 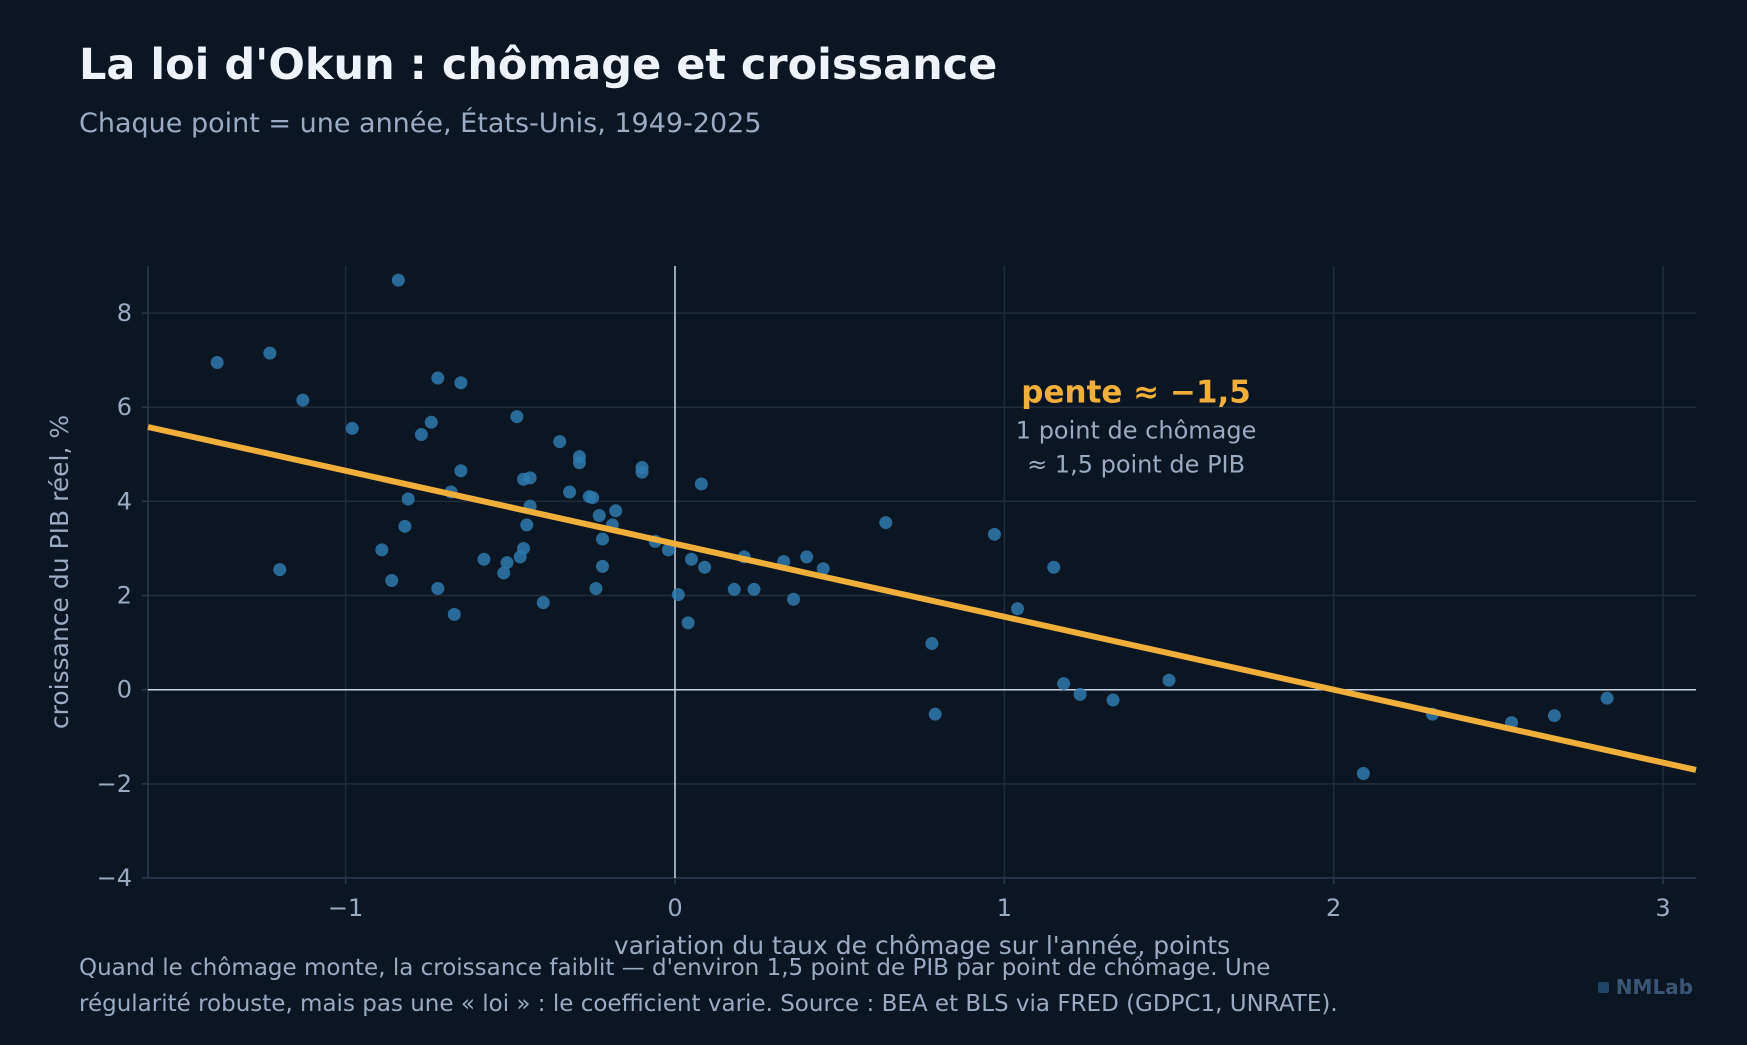 I want to click on x-tick-label: 2, so click(x=1333, y=908).